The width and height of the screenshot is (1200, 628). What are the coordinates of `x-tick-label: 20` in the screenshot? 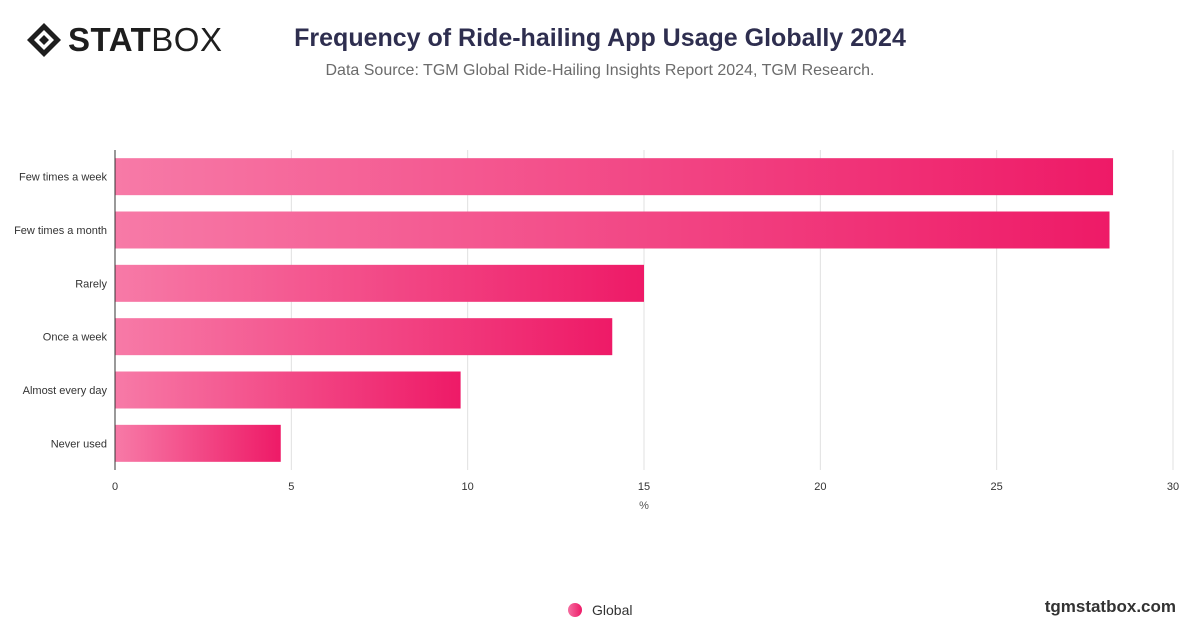 It's located at (820, 487).